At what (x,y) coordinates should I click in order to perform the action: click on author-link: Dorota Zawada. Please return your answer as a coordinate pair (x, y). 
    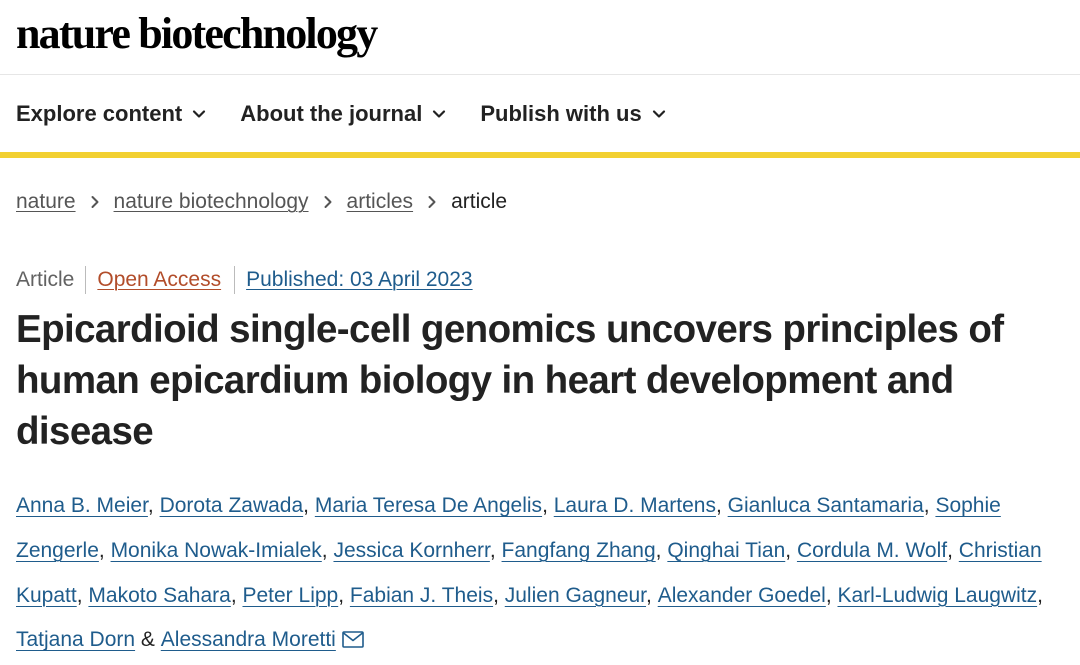
    Looking at the image, I should click on (231, 505).